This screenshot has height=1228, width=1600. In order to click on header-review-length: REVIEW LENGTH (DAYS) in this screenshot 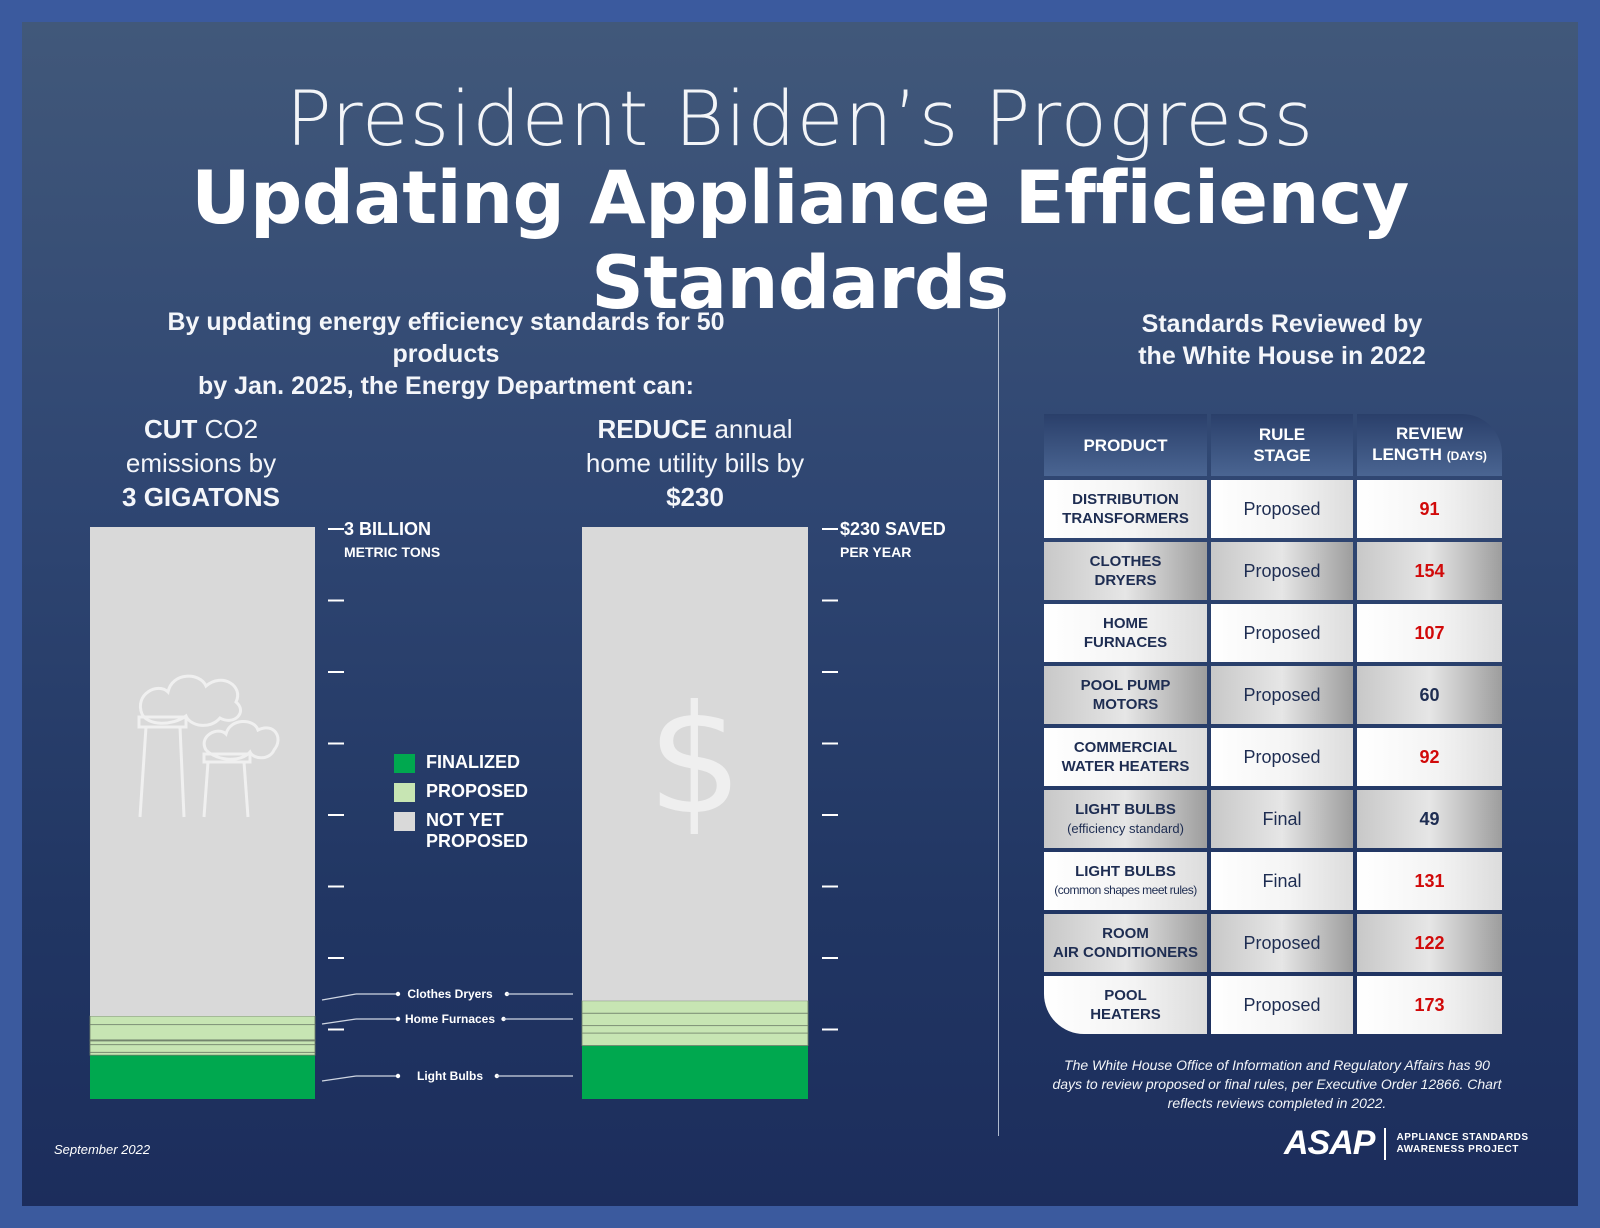, I will do `click(1429, 445)`.